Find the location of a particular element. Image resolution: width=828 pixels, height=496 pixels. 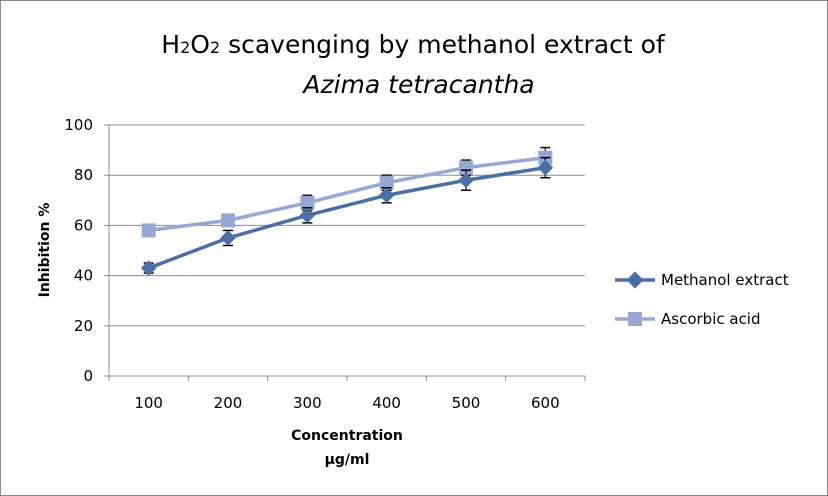

y-tick-label: 20 is located at coordinates (83, 326).